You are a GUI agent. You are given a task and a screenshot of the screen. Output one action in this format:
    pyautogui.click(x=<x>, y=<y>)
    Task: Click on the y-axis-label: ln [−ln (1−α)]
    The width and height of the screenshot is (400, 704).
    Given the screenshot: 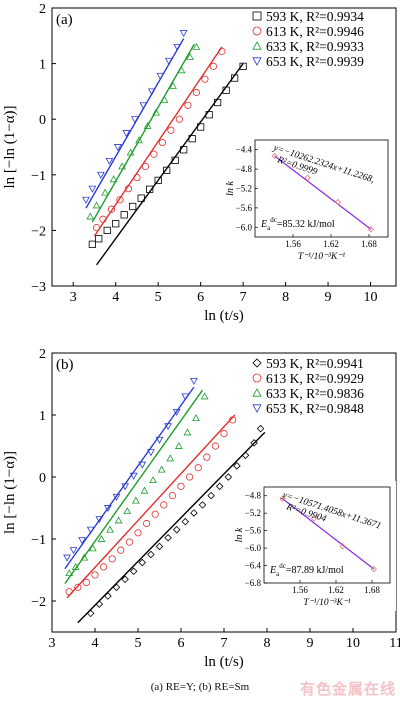 What is the action you would take?
    pyautogui.click(x=10, y=146)
    